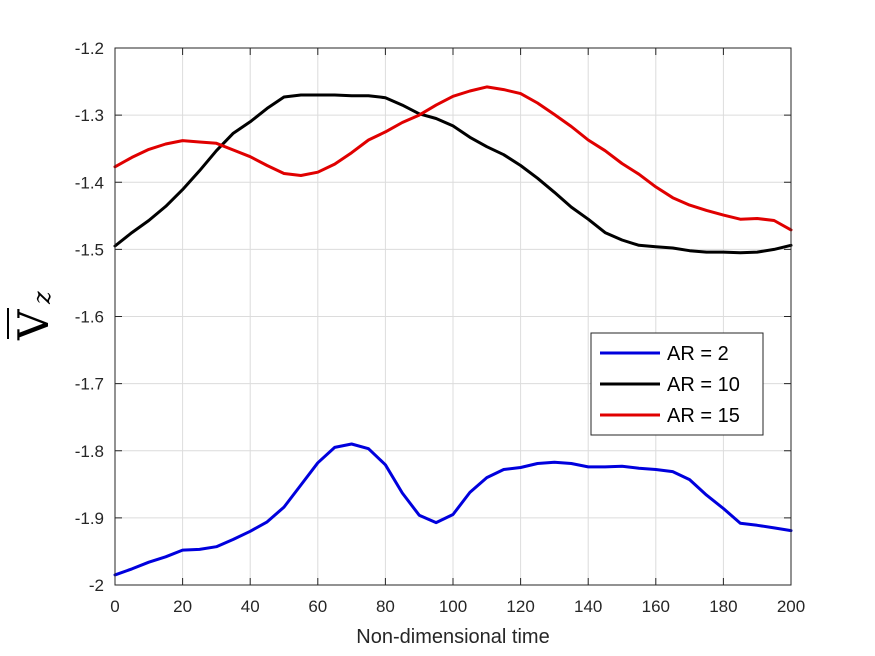  I want to click on y-tick-label: -1.7, so click(89, 384).